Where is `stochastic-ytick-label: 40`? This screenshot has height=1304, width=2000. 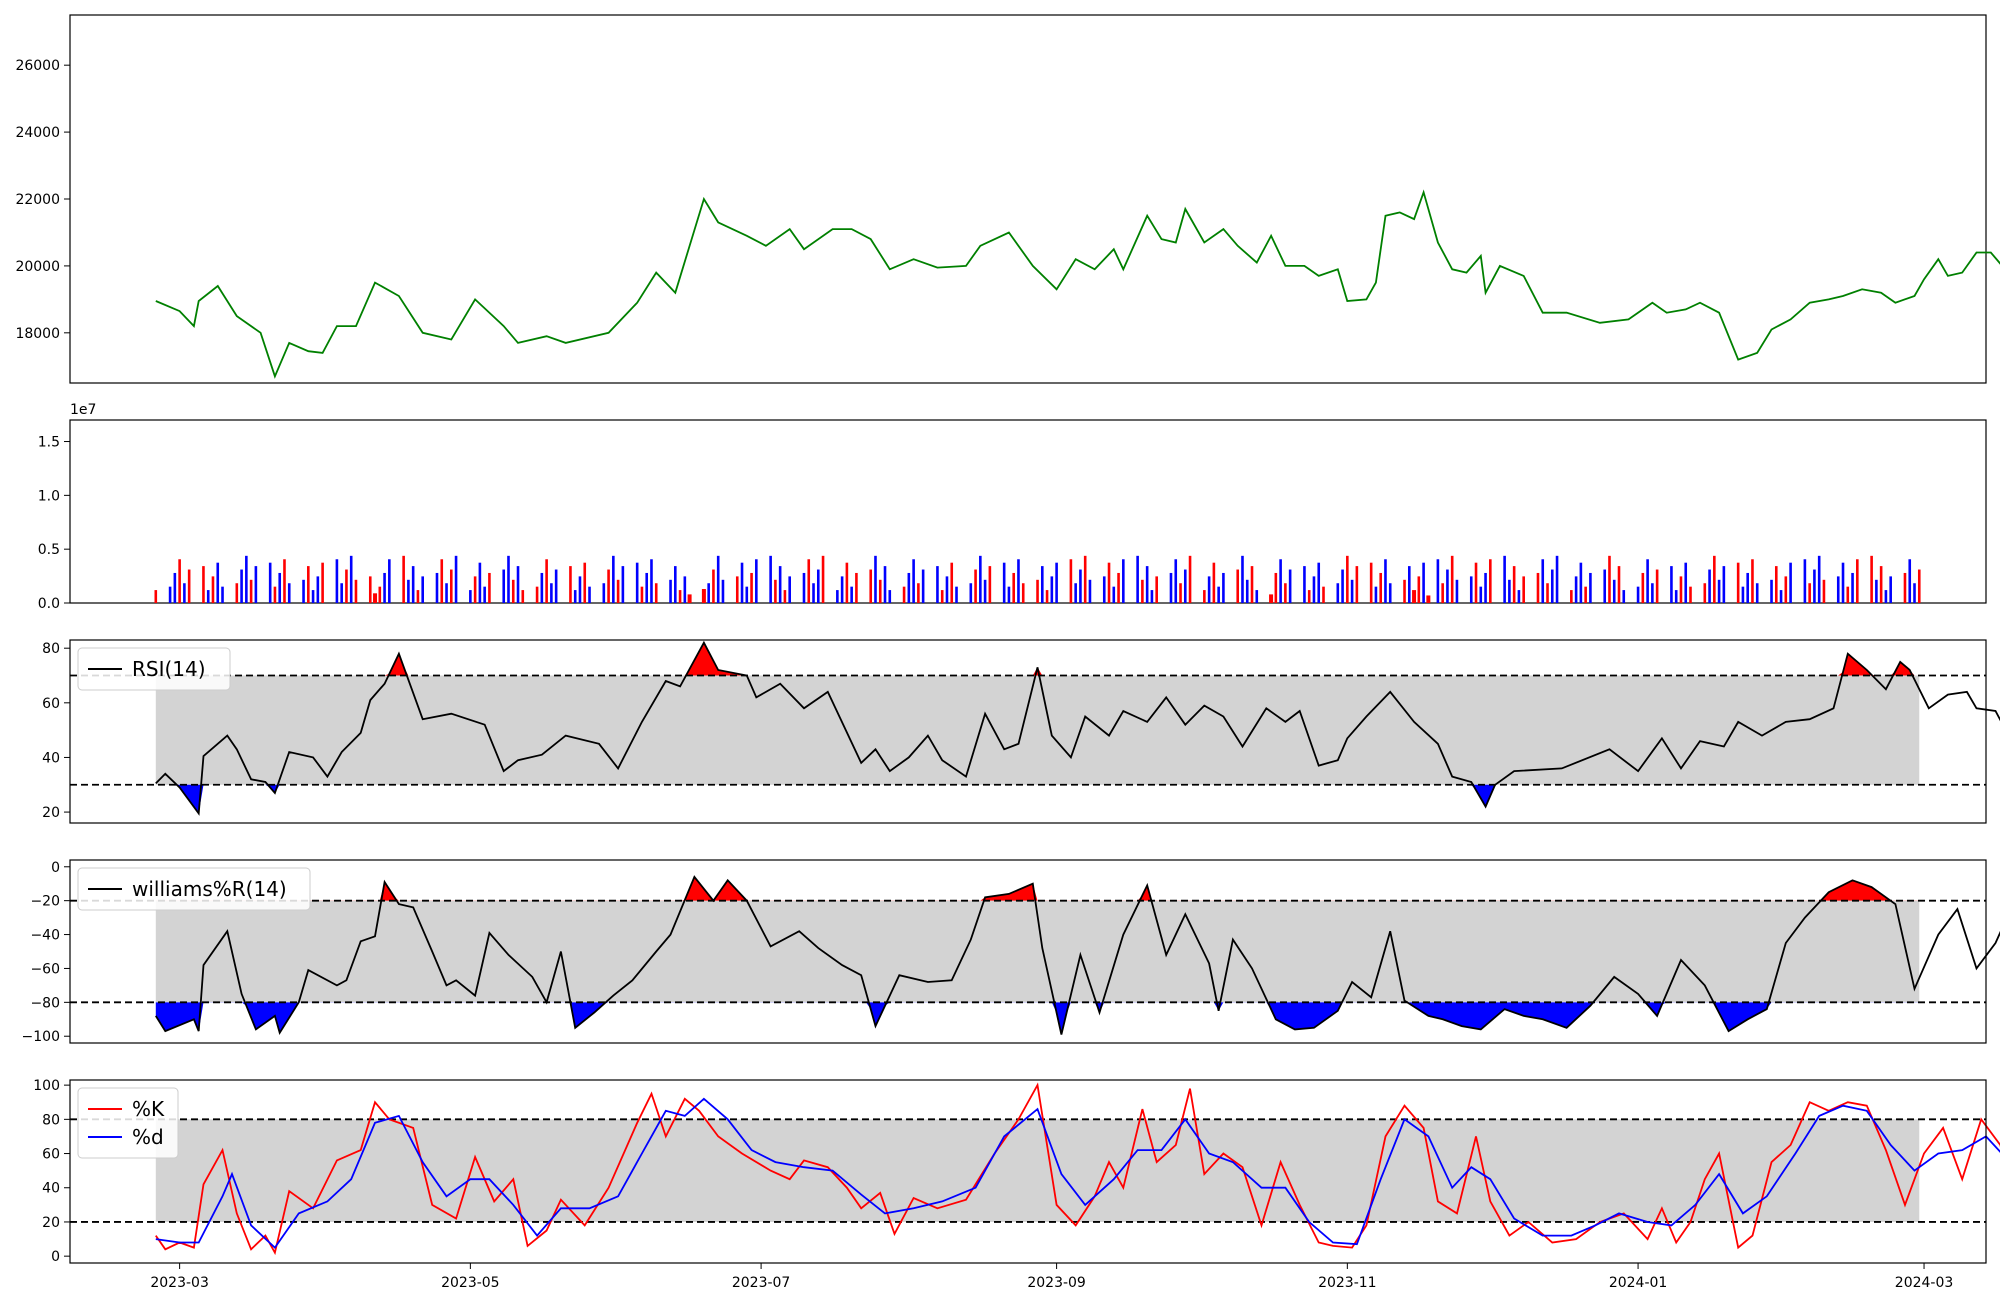
stochastic-ytick-label: 40 is located at coordinates (51, 1189).